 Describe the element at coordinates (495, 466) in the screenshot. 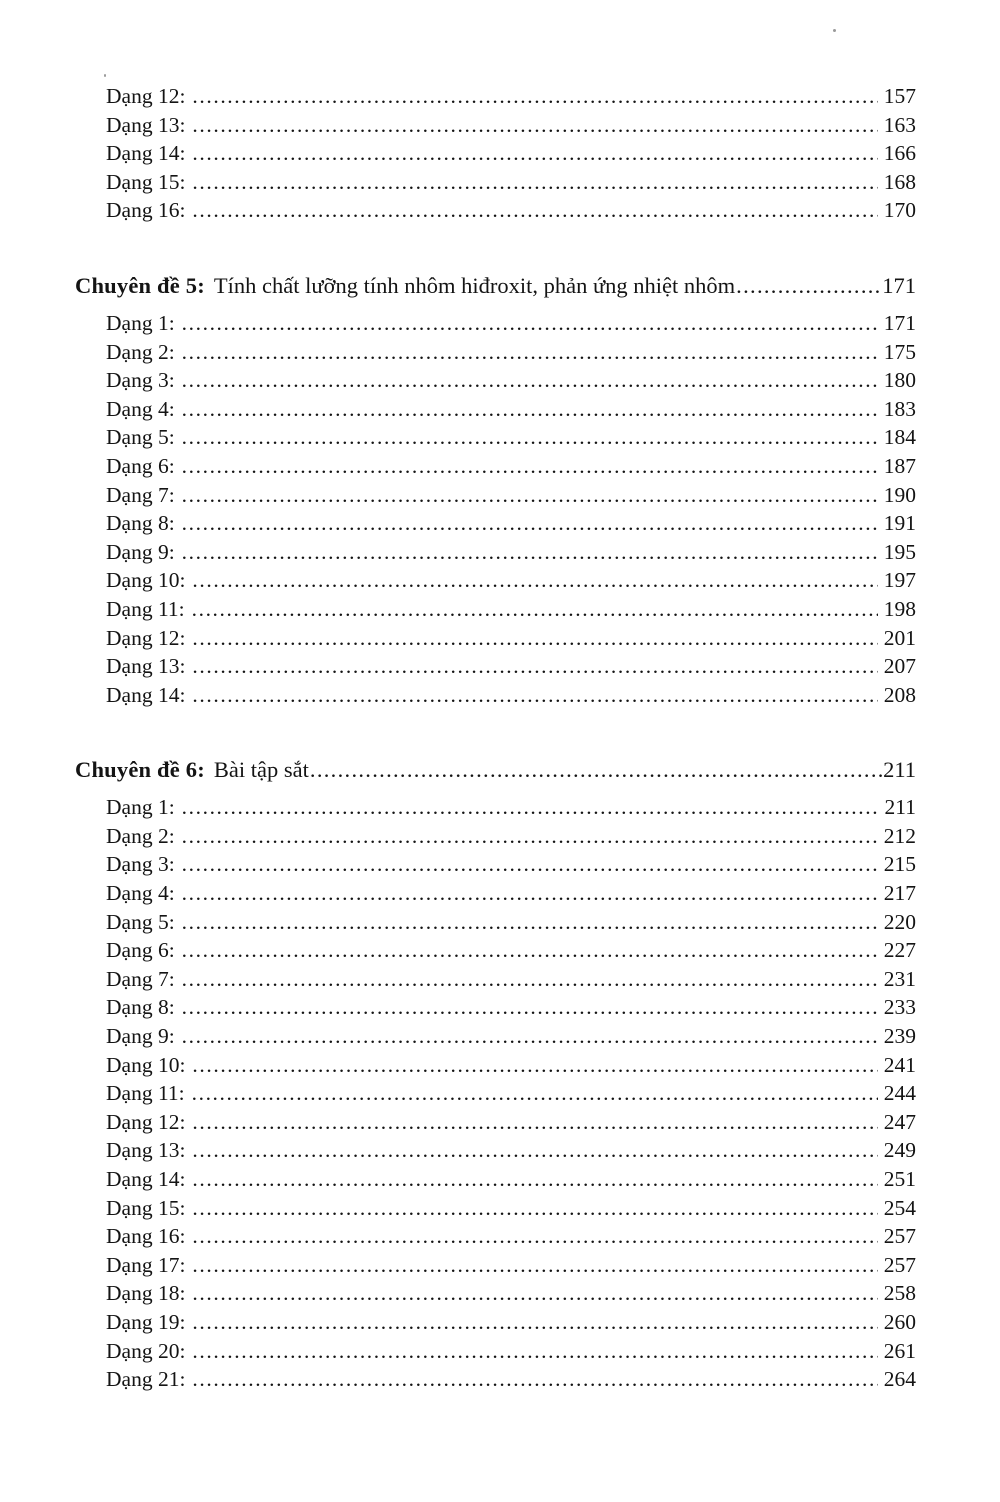

I see `toc-entry: Dạng 6: 187` at that location.